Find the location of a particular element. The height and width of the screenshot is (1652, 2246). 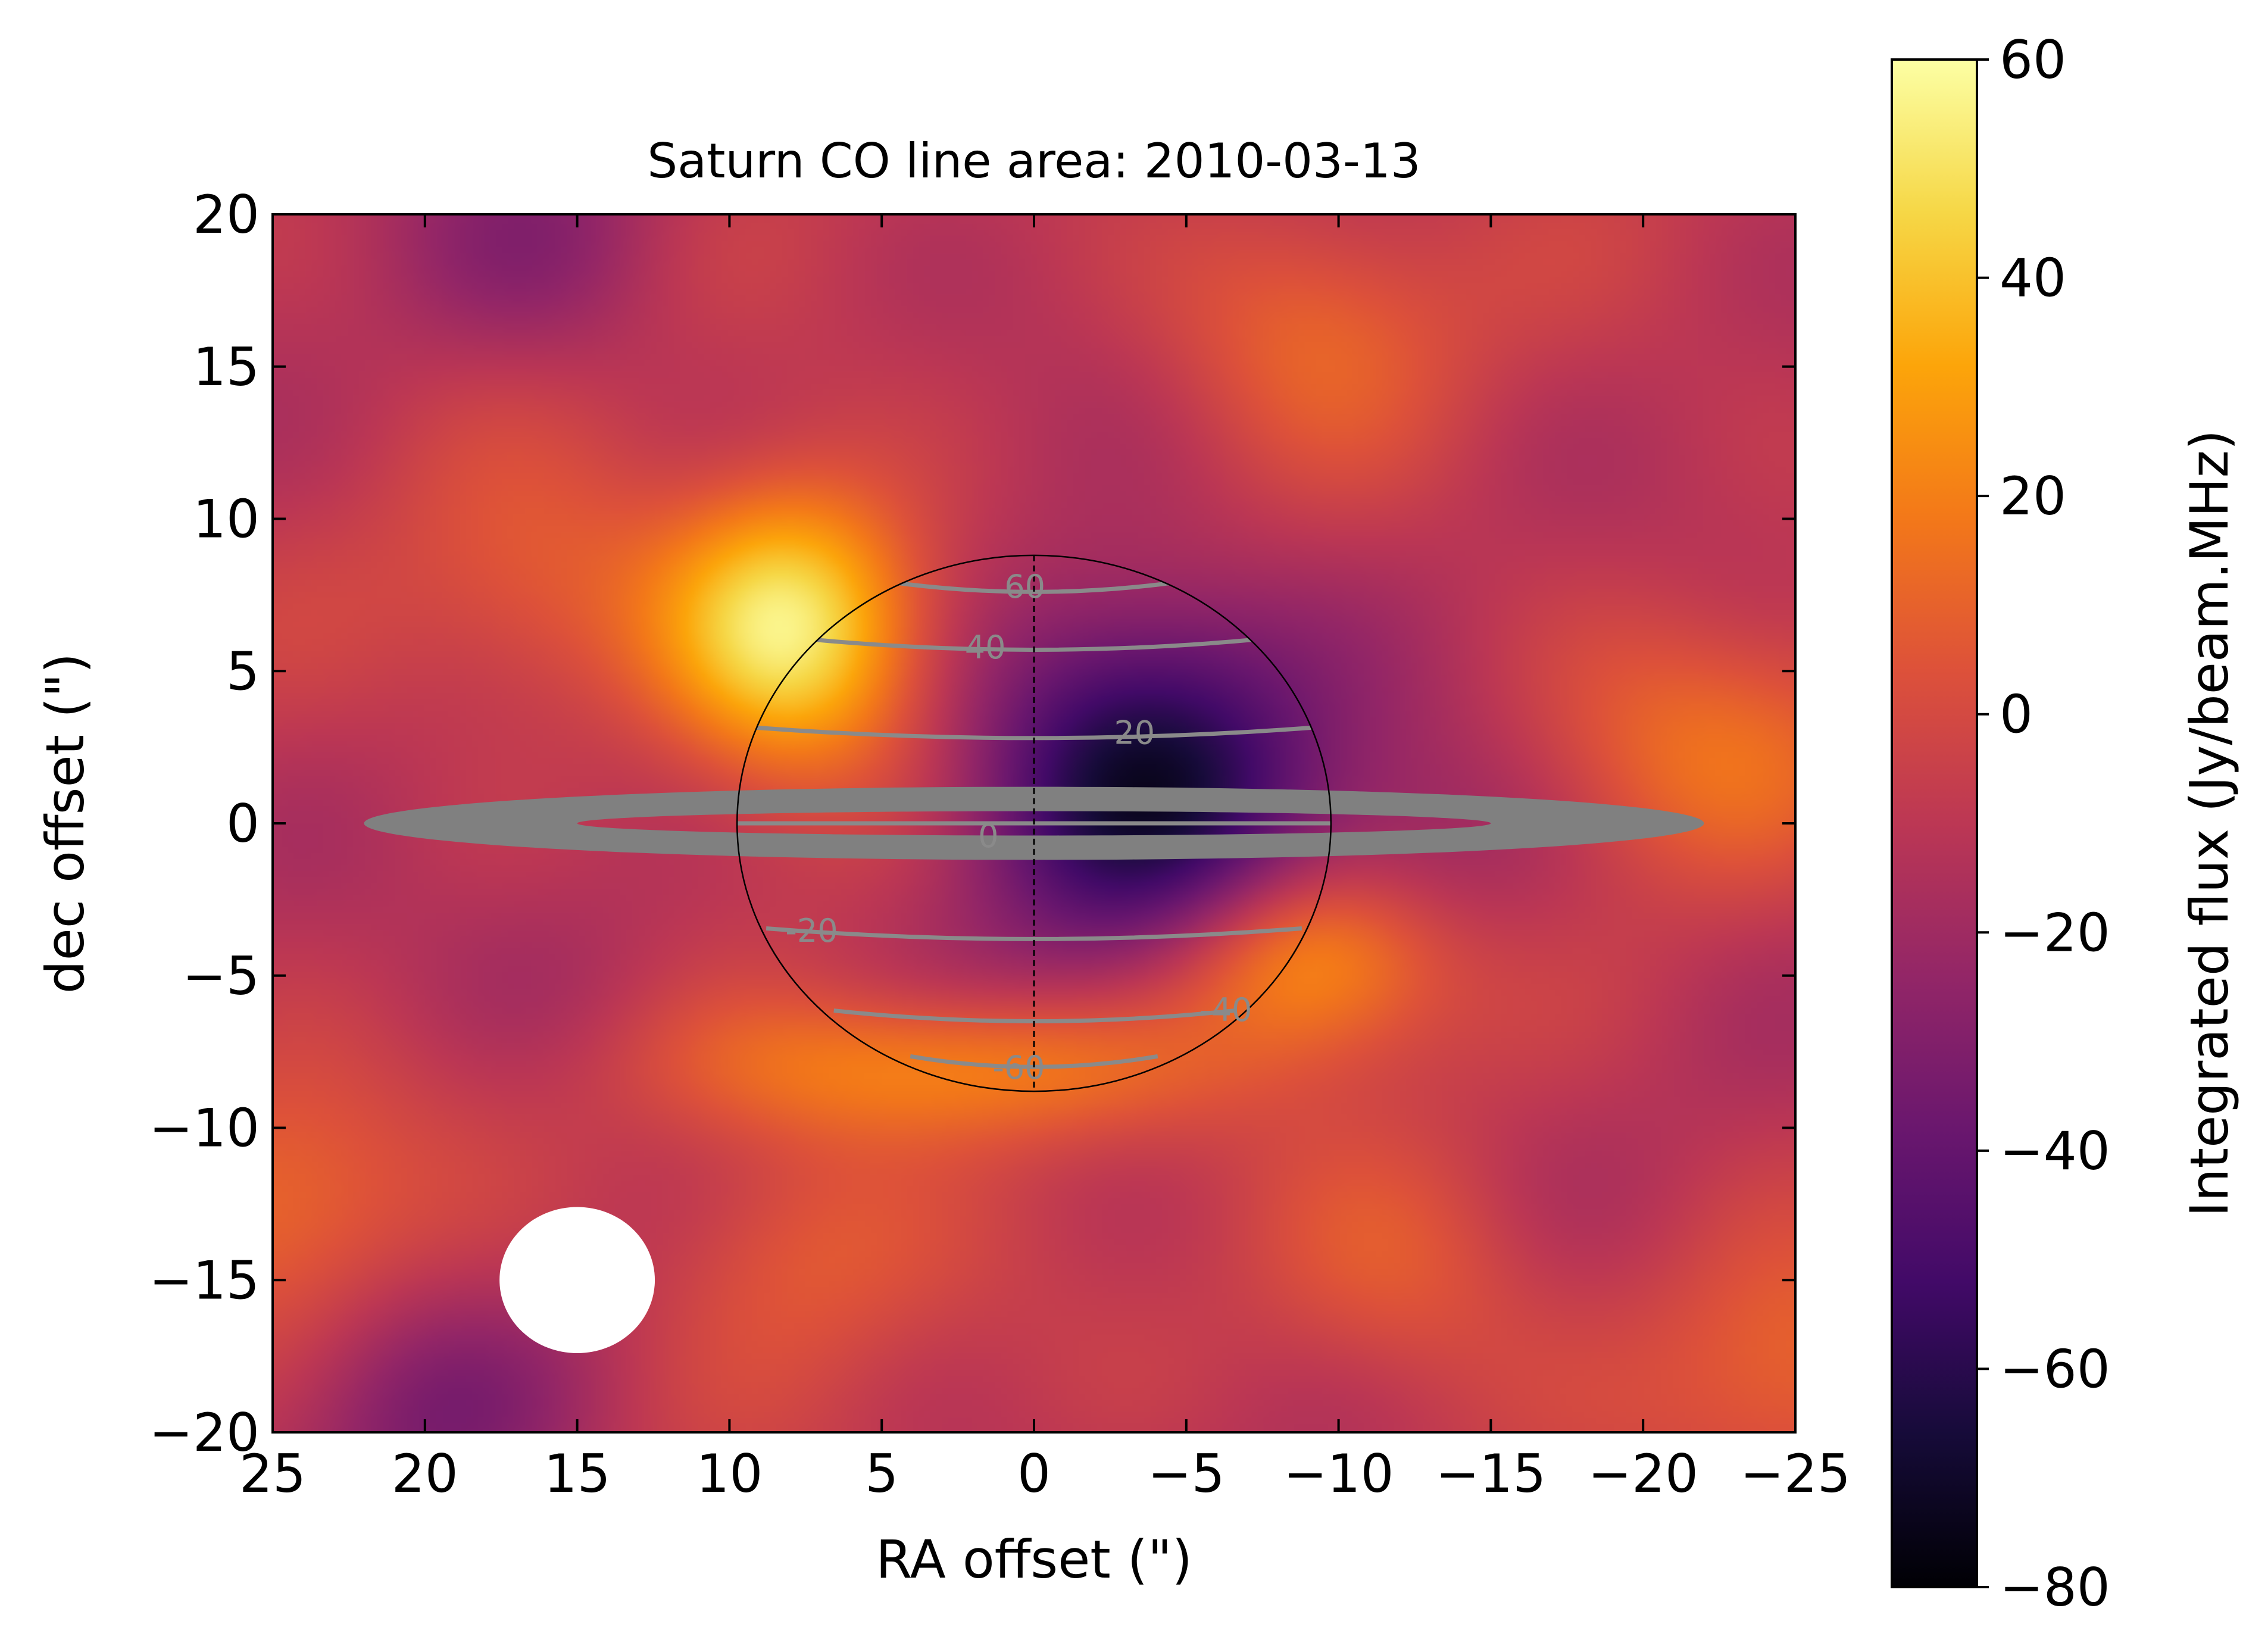

y-tick-label: −5 is located at coordinates (221, 976).